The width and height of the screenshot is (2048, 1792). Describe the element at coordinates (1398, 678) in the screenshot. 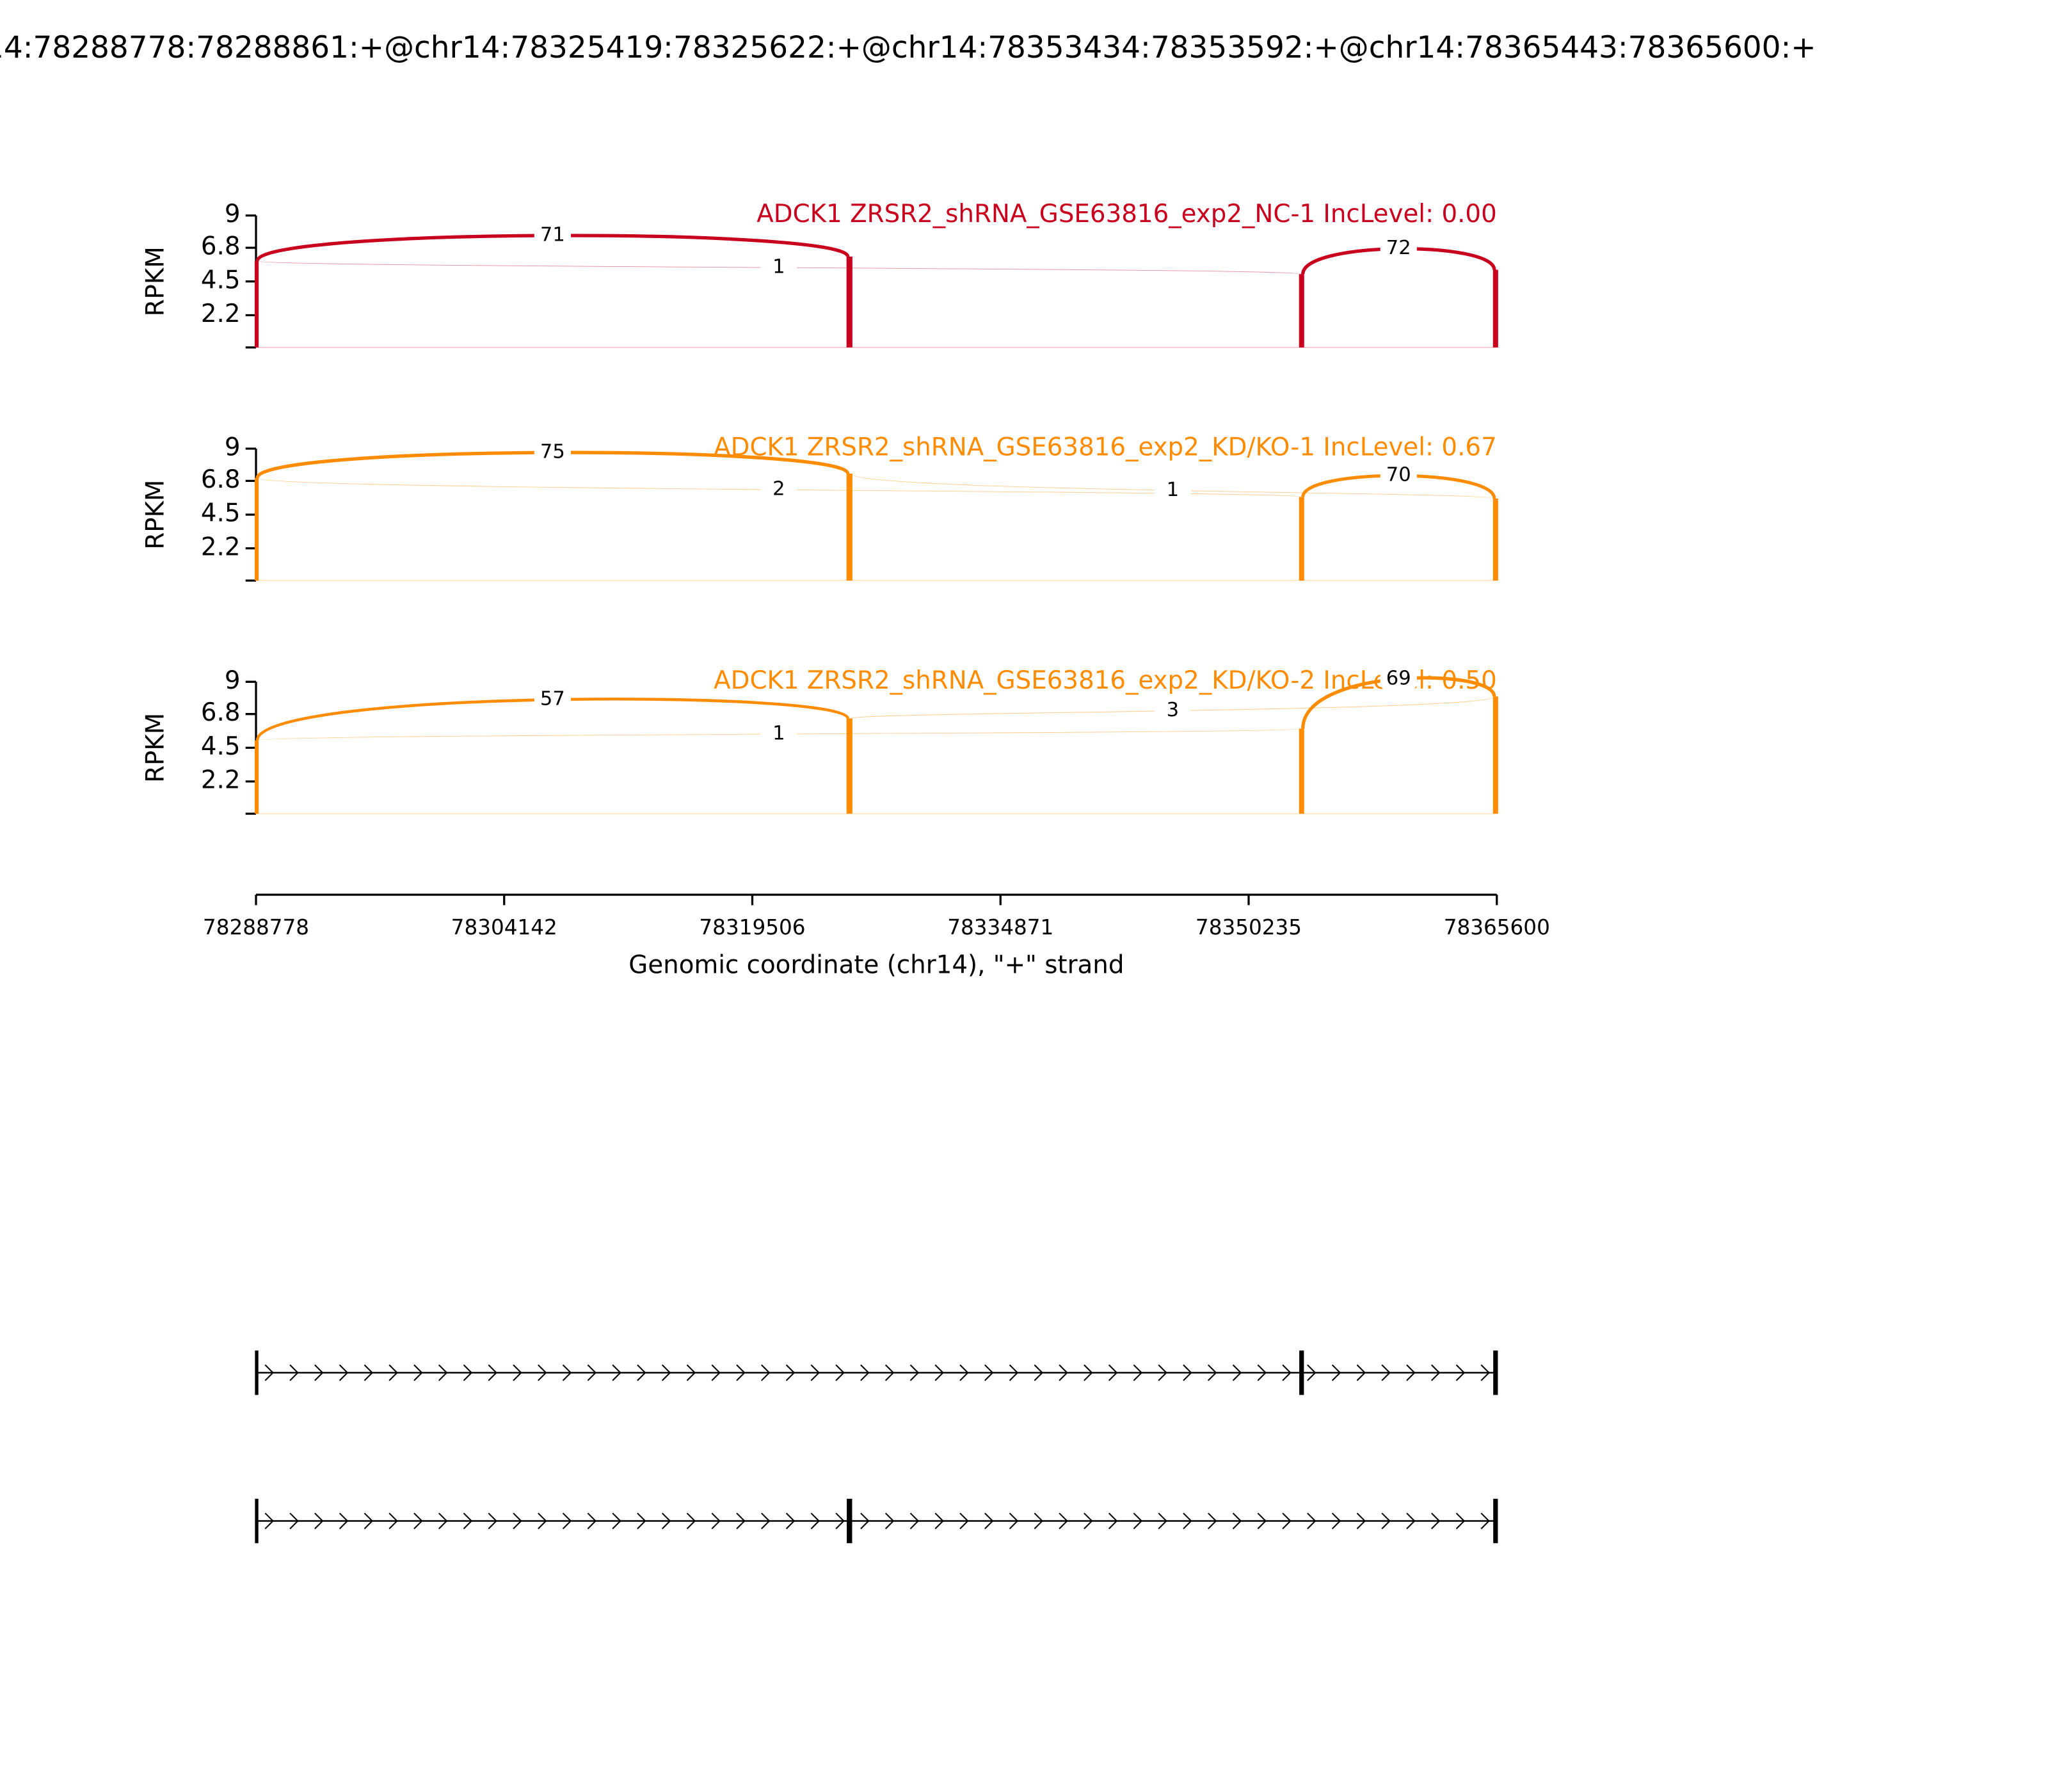

I see `junction-count: 69` at that location.